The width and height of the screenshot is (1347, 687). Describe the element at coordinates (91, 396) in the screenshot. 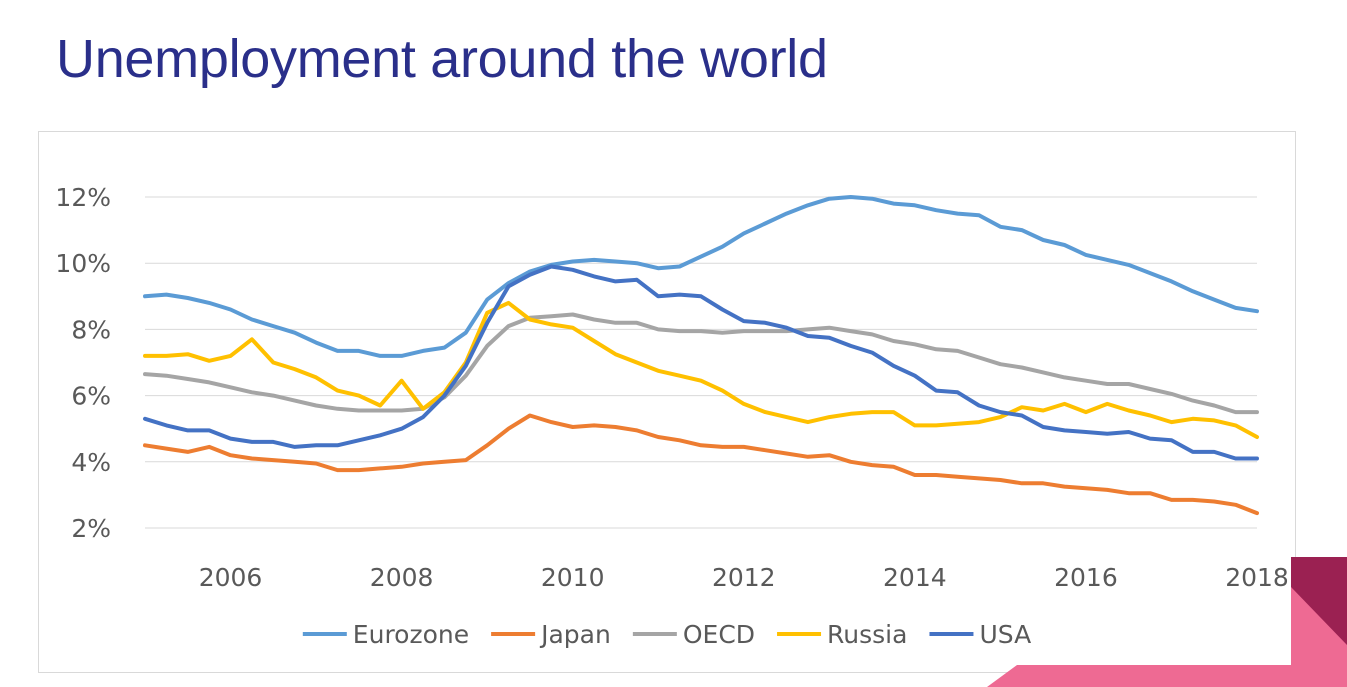

I see `y-tick-label: 6%` at that location.